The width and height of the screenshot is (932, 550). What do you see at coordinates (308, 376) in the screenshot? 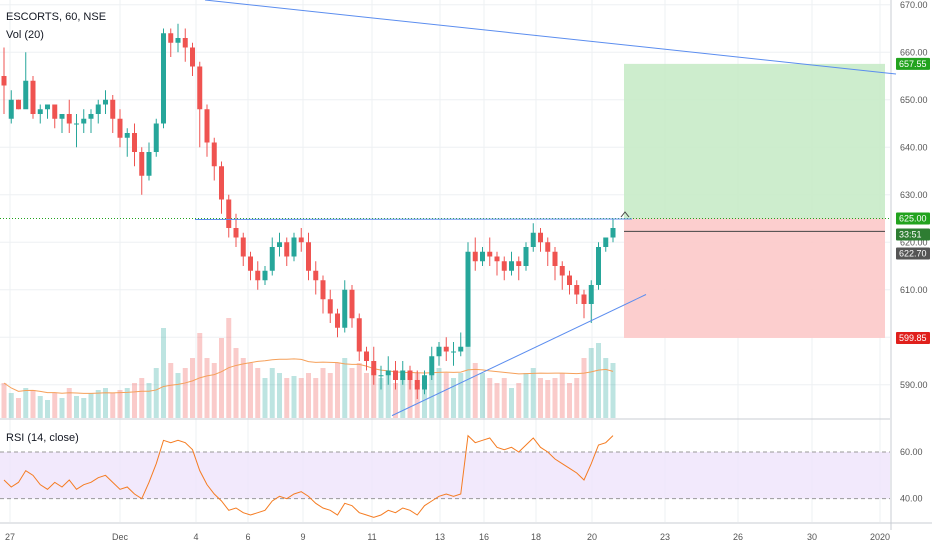
I see `volume-ma-line` at bounding box center [308, 376].